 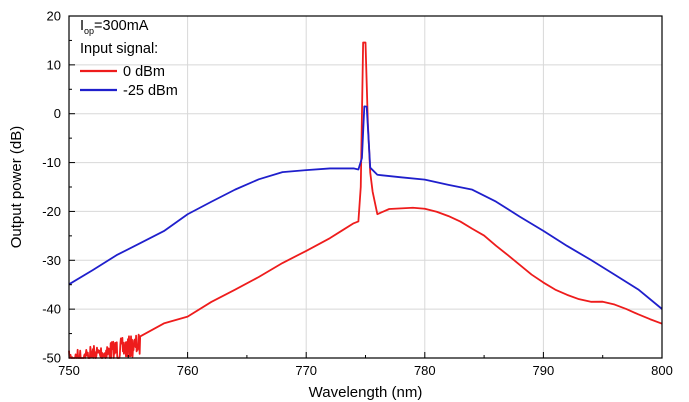 I want to click on y-tick-label: -40, so click(x=51, y=309).